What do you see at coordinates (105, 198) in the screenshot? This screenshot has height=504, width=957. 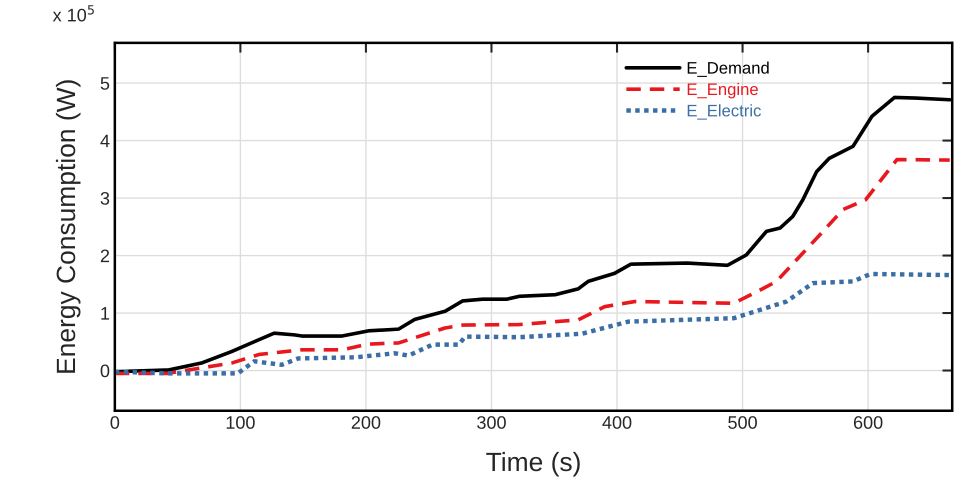 I see `y-tick-label: 3` at bounding box center [105, 198].